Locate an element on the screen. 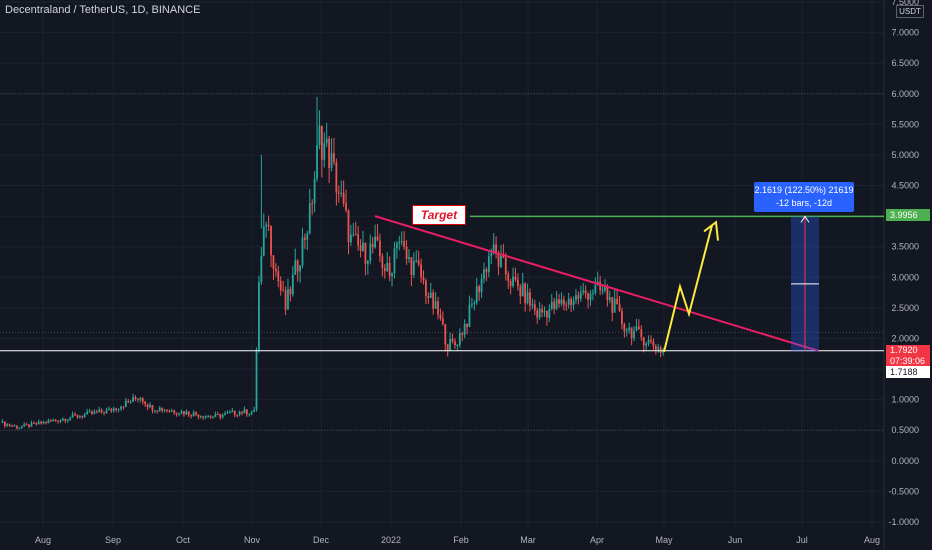 The height and width of the screenshot is (550, 932). x-tick-label: May is located at coordinates (664, 540).